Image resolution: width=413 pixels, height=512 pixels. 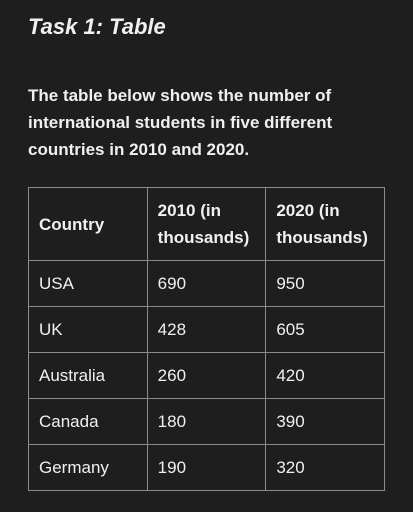 I want to click on table-row: Australia 260 420, so click(x=206, y=375).